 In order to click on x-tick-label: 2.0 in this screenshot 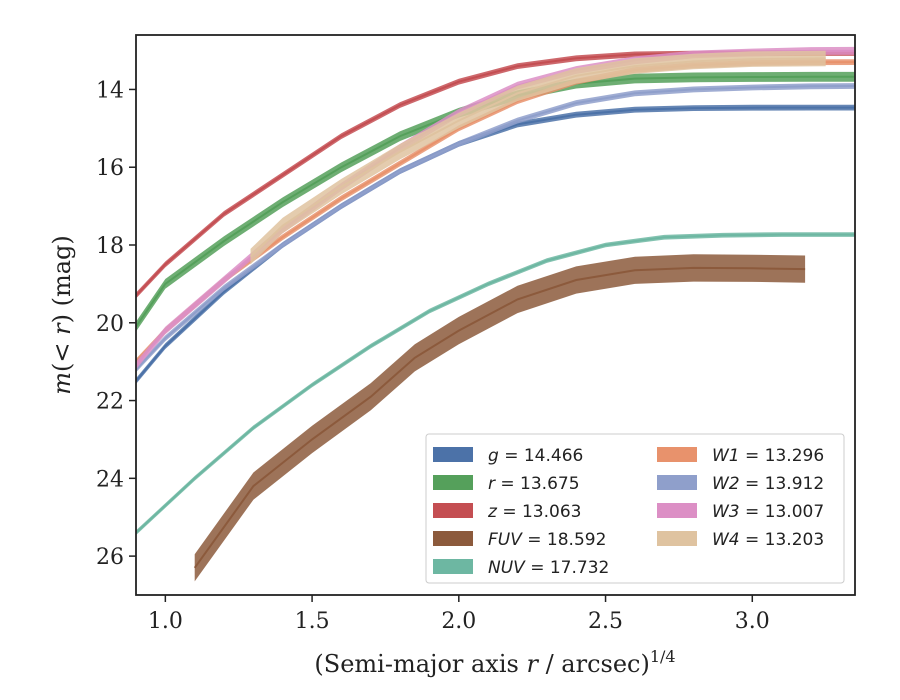, I will do `click(458, 621)`.